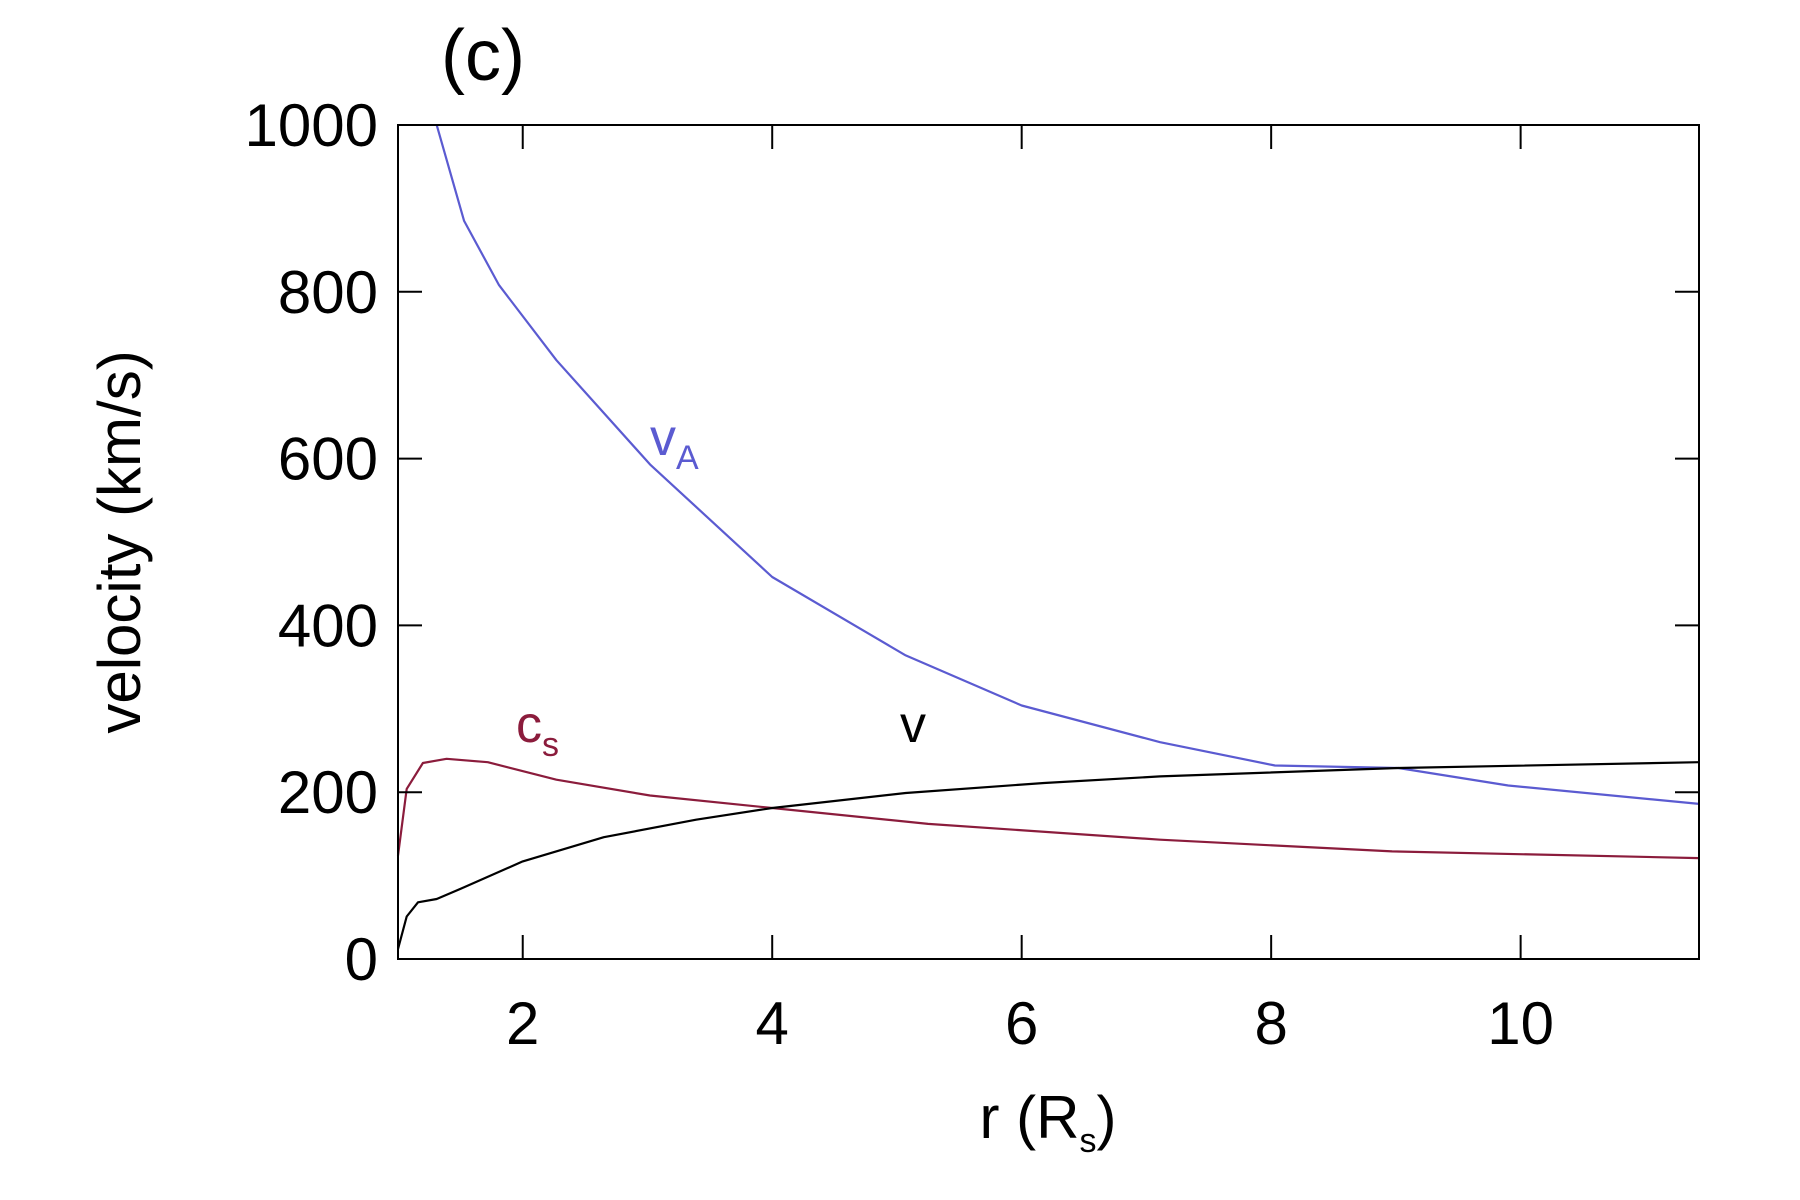 This screenshot has height=1200, width=1800. I want to click on y-tick-label: 800, so click(328, 292).